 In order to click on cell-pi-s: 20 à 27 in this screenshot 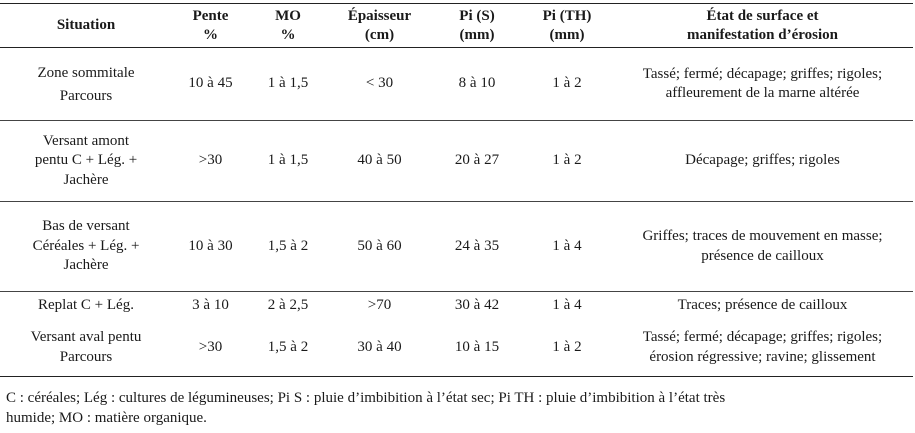, I will do `click(477, 160)`.